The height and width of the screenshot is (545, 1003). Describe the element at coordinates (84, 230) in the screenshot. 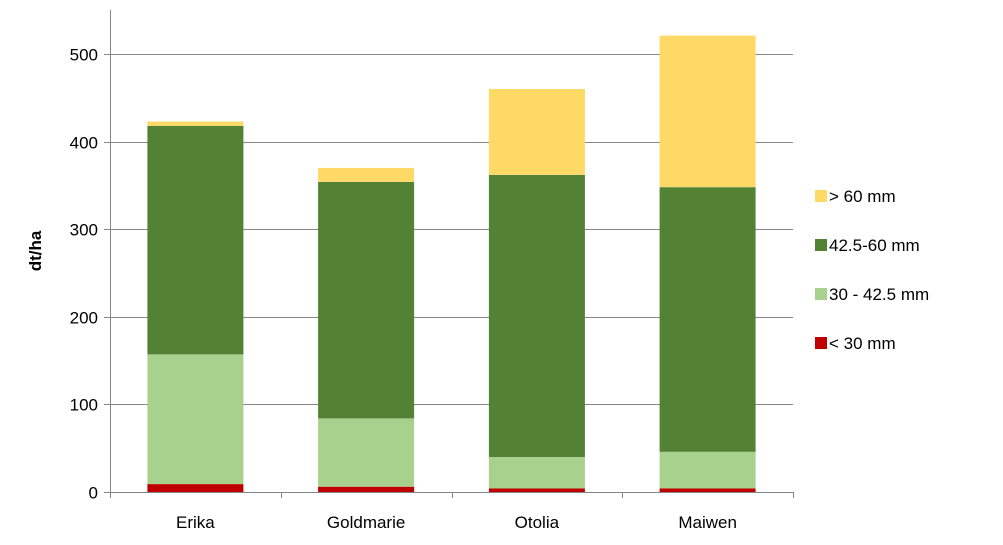

I see `y-tick-label: 300` at that location.